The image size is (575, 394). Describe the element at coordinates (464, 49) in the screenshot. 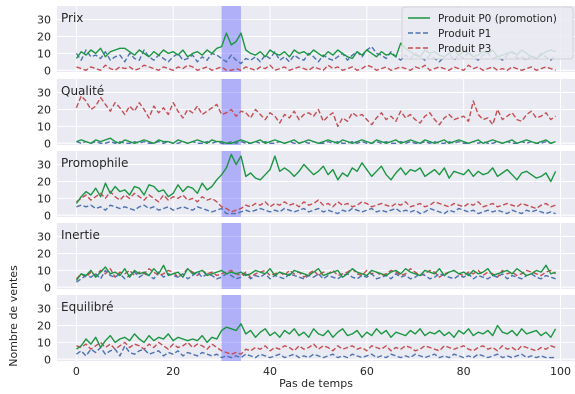

I see `legend-label-p3: Produit P3` at that location.